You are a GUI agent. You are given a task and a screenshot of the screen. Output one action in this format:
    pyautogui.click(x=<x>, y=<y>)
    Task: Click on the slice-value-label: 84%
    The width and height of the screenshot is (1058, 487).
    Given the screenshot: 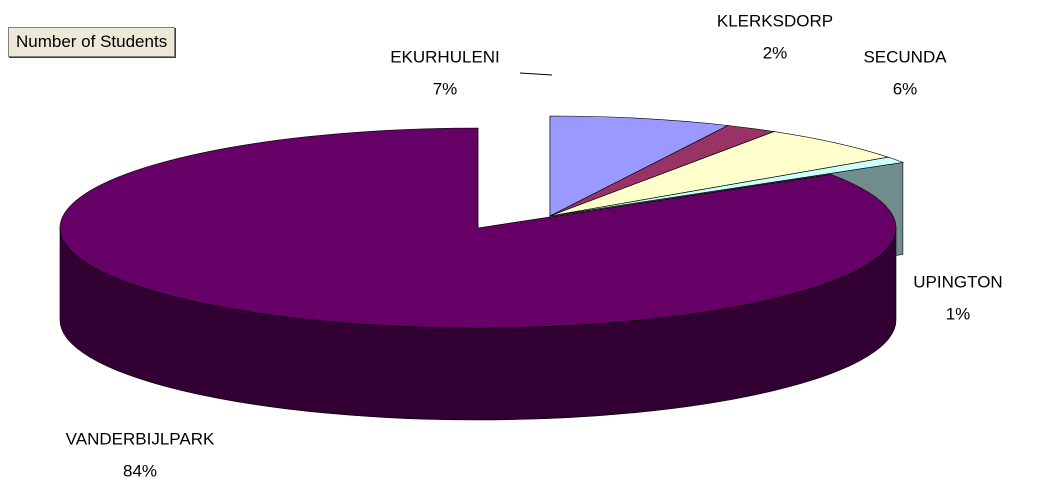 What is the action you would take?
    pyautogui.click(x=140, y=470)
    